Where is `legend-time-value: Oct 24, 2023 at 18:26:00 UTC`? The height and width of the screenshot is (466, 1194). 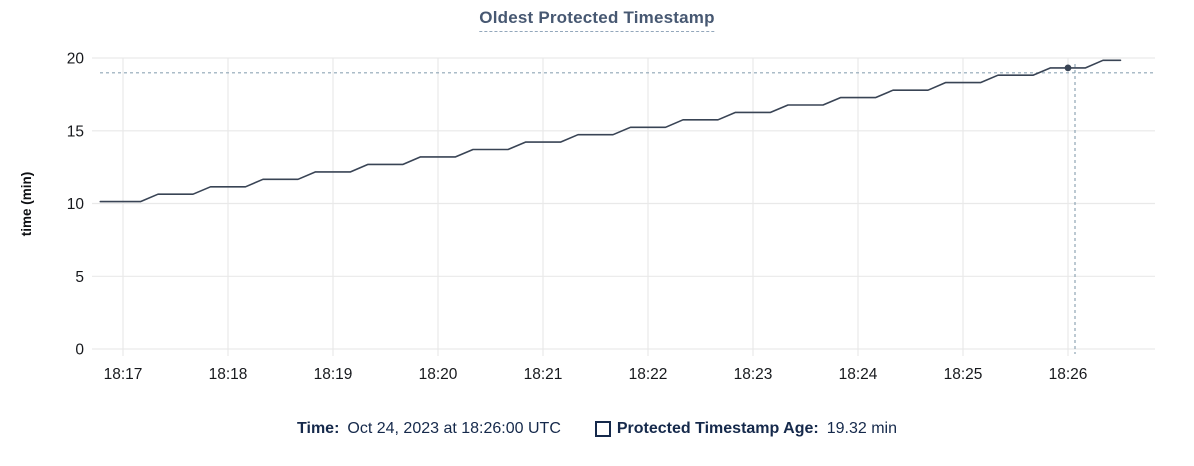
legend-time-value: Oct 24, 2023 at 18:26:00 UTC is located at coordinates (454, 428).